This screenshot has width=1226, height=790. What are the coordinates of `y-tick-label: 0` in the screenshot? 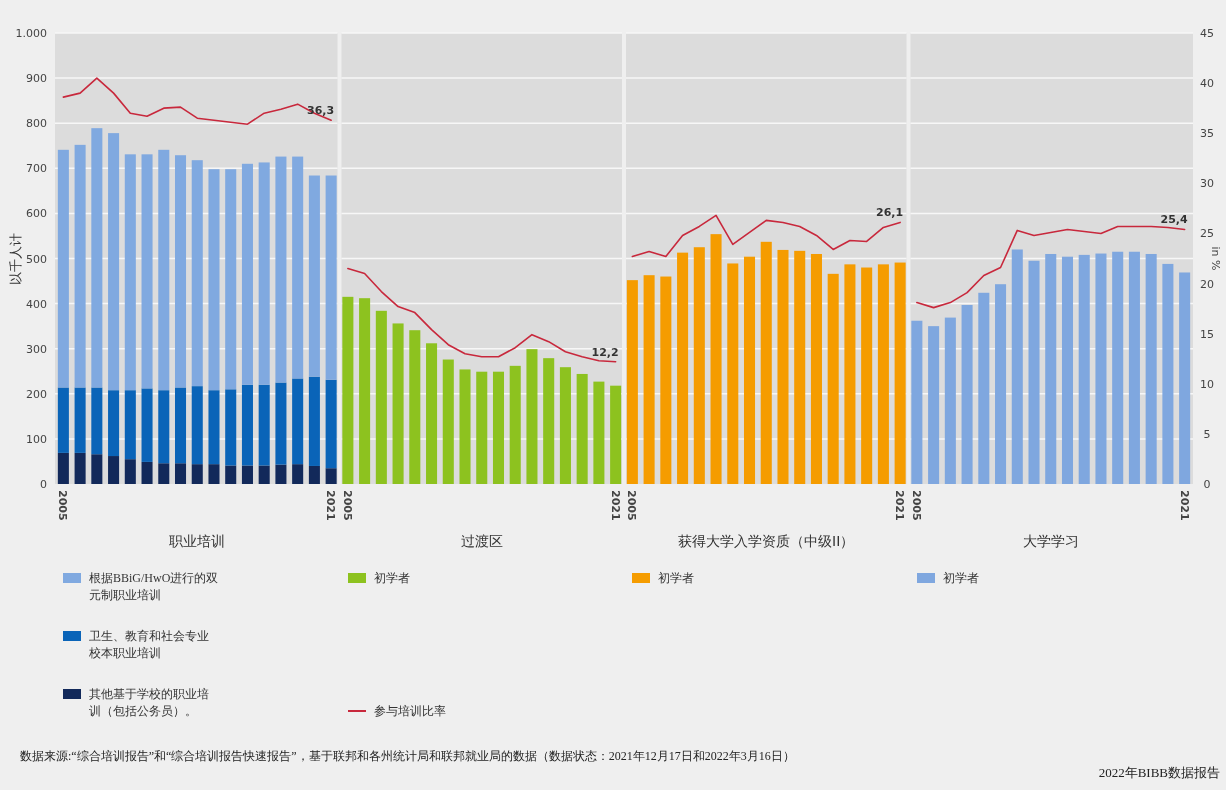 It's located at (43, 484).